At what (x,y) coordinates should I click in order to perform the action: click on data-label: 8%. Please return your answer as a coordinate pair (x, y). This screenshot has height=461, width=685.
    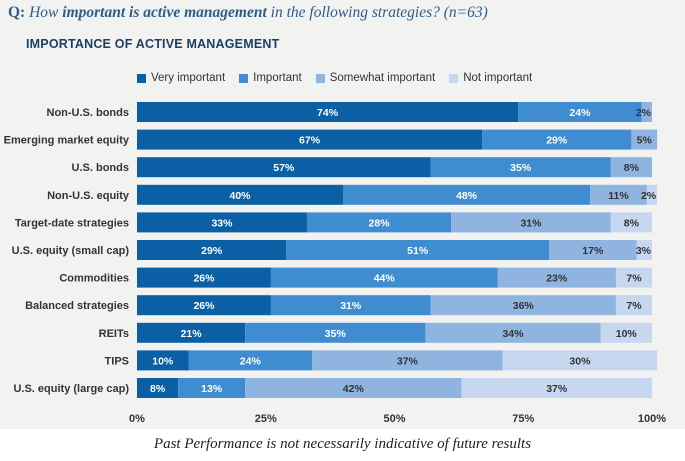
    Looking at the image, I should click on (632, 168).